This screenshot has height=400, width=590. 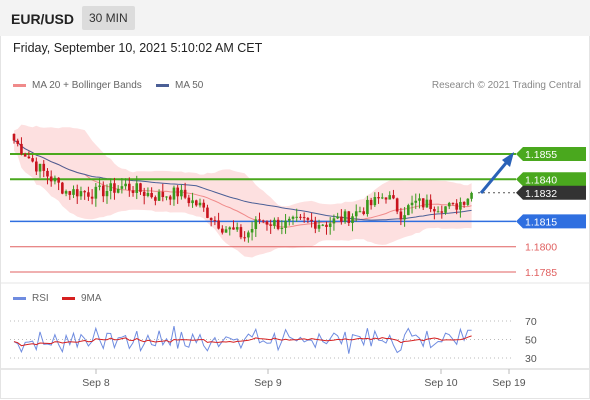 What do you see at coordinates (189, 85) in the screenshot?
I see `legend-ma50-label: MA 50` at bounding box center [189, 85].